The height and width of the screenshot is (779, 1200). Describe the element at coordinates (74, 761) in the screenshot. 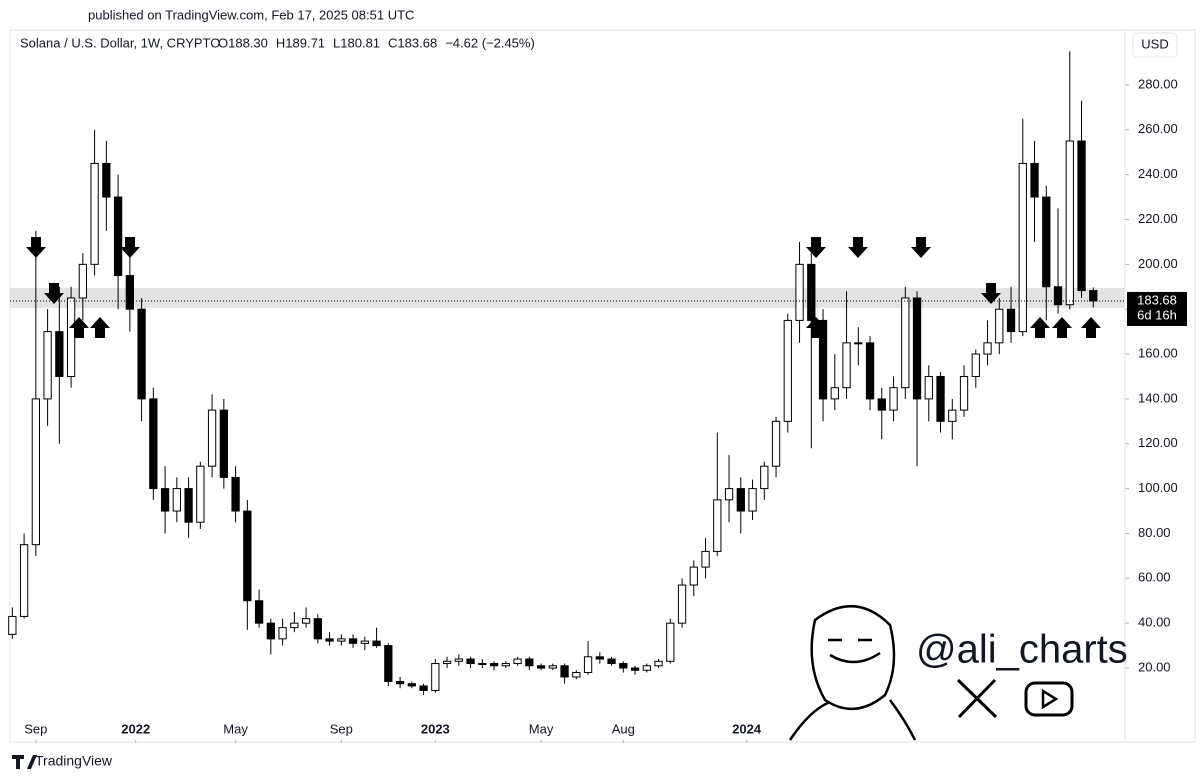

I see `brand: TradingView` at that location.